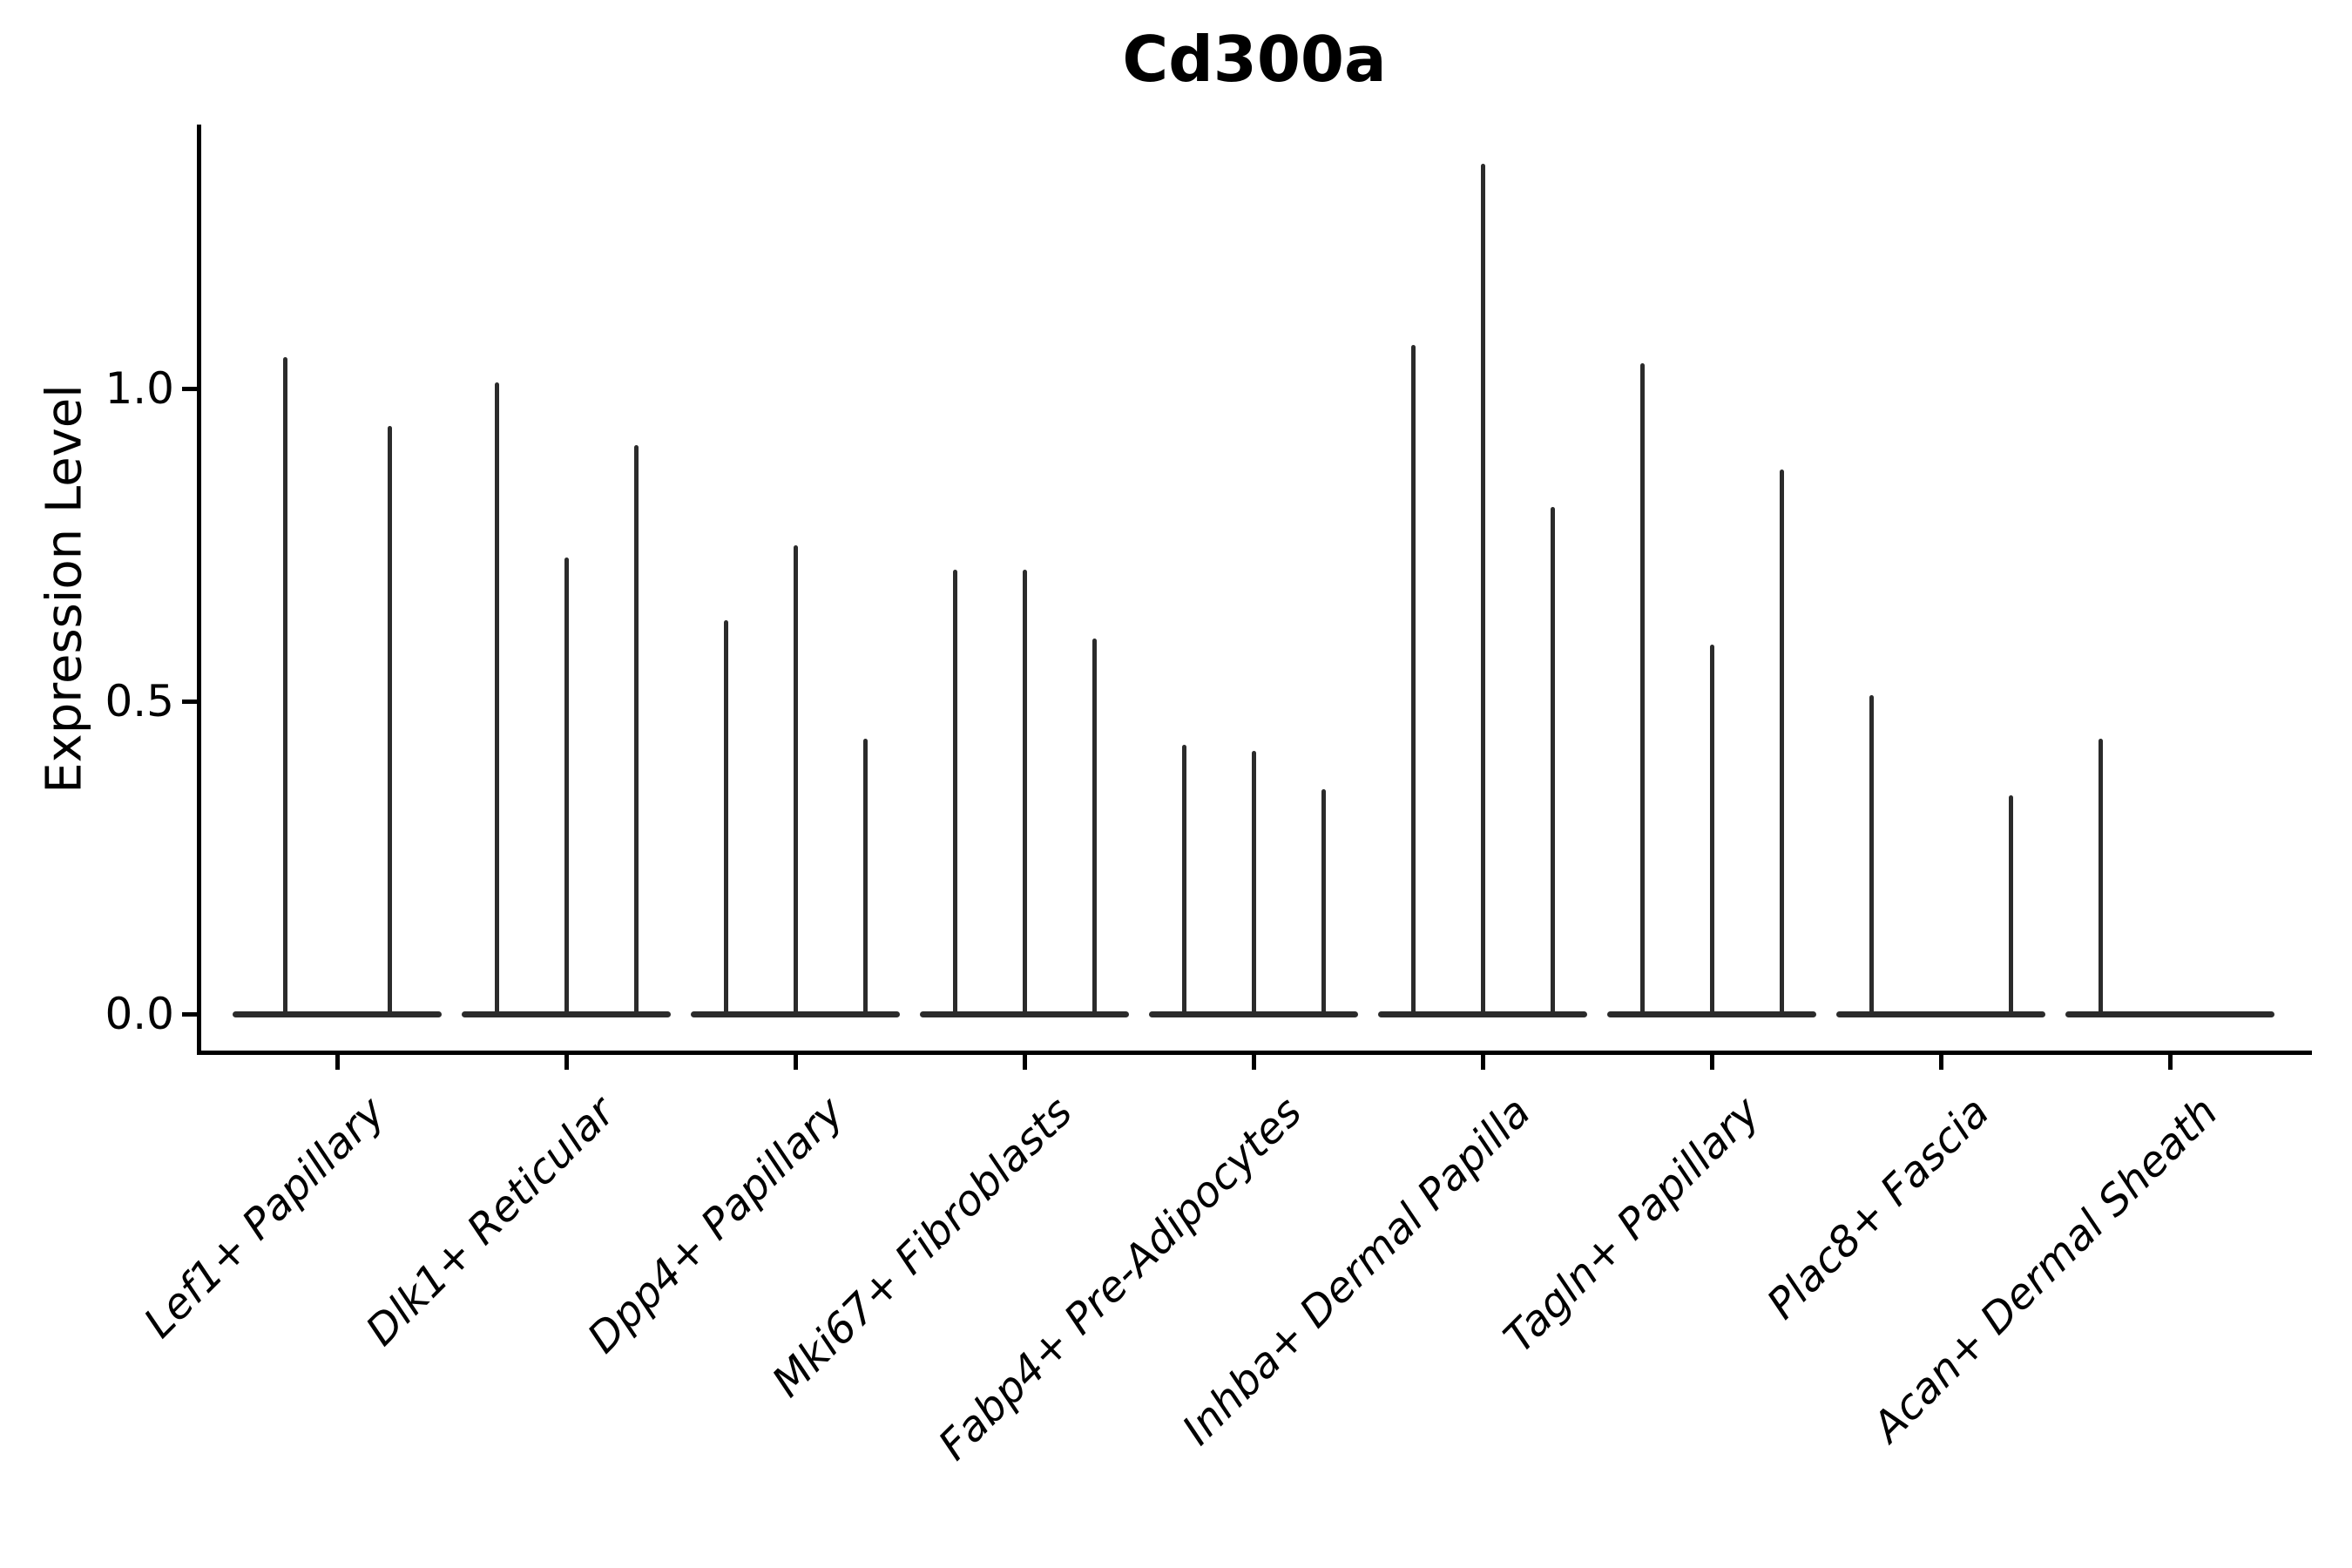 This screenshot has width=2352, height=1568. What do you see at coordinates (1254, 59) in the screenshot?
I see `chart-title: Cd300a` at bounding box center [1254, 59].